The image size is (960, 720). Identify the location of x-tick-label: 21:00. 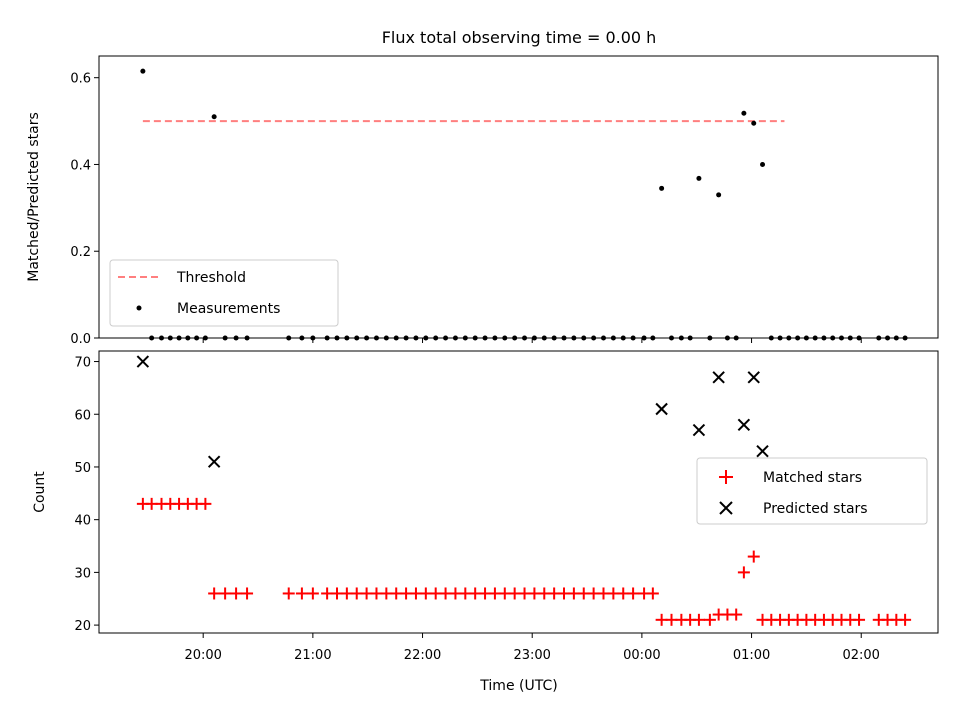
(312, 655).